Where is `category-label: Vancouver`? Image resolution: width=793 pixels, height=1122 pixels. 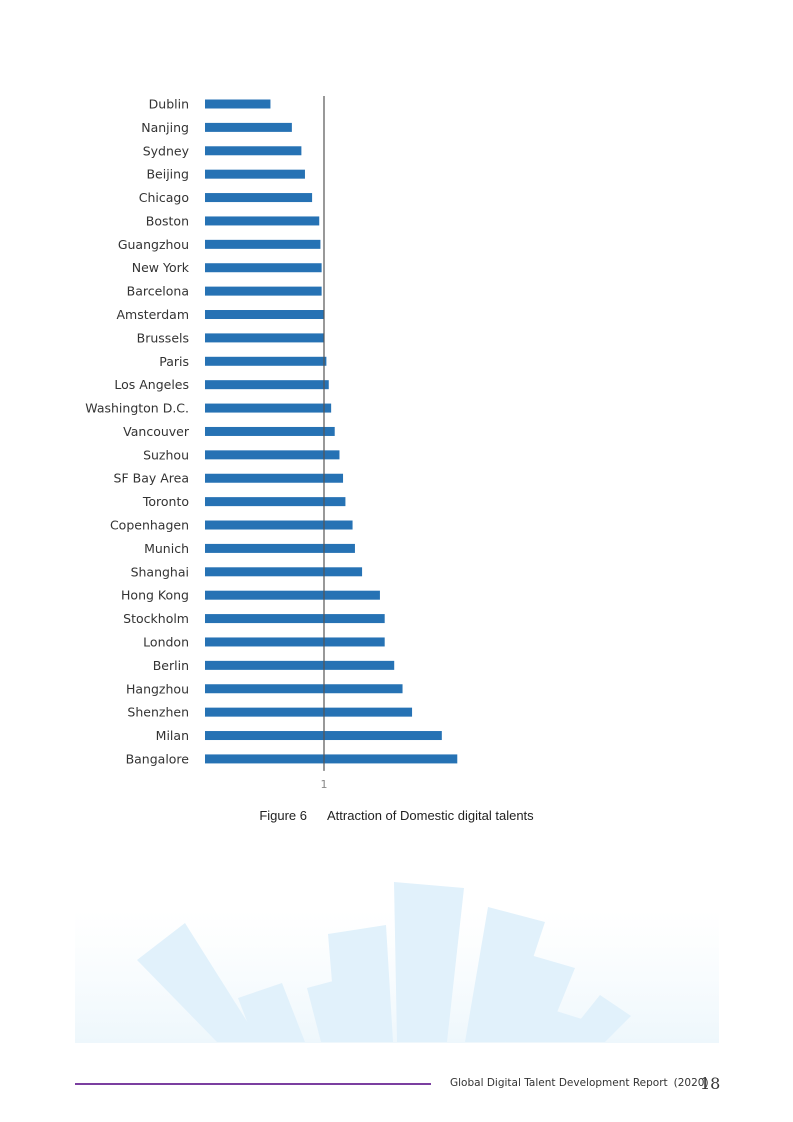 category-label: Vancouver is located at coordinates (156, 431).